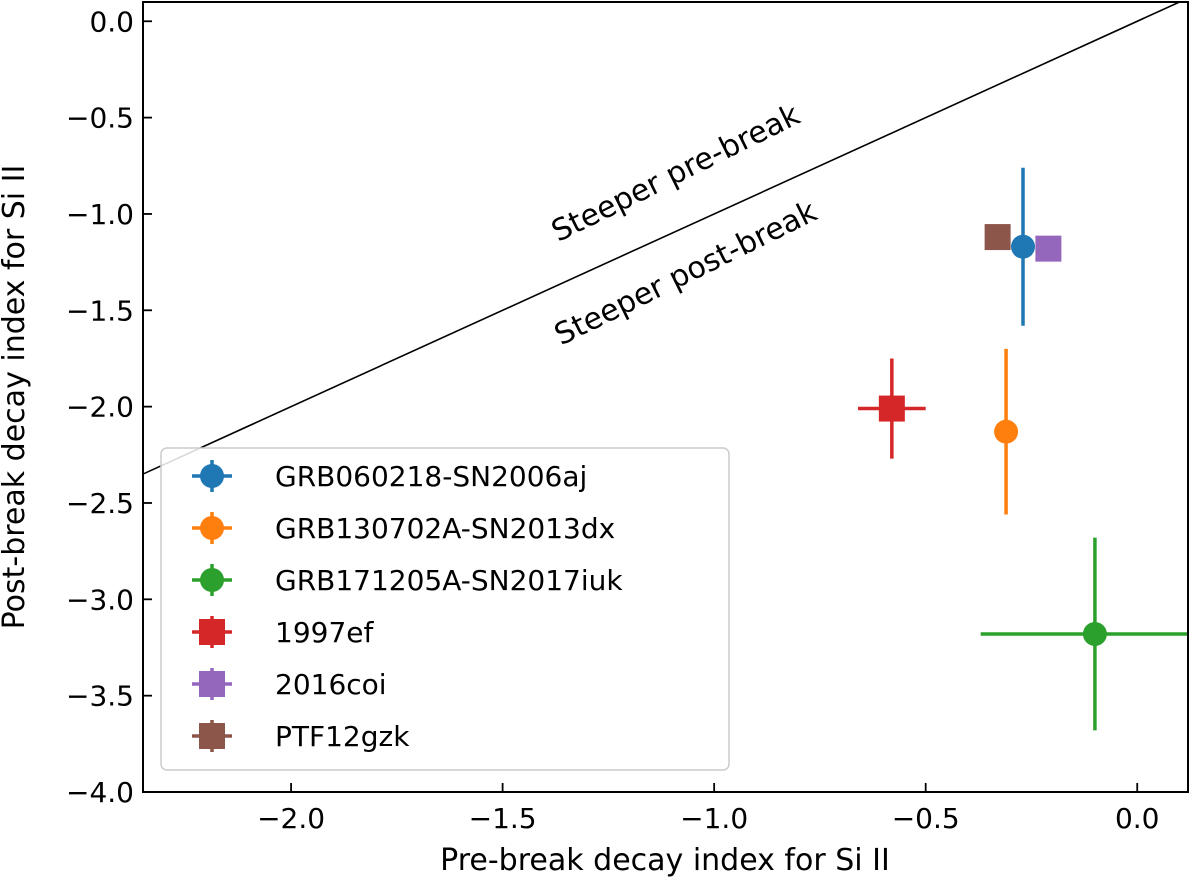 The image size is (1200, 880). What do you see at coordinates (665, 860) in the screenshot?
I see `x-axis-label: Pre-break decay index for Si II` at bounding box center [665, 860].